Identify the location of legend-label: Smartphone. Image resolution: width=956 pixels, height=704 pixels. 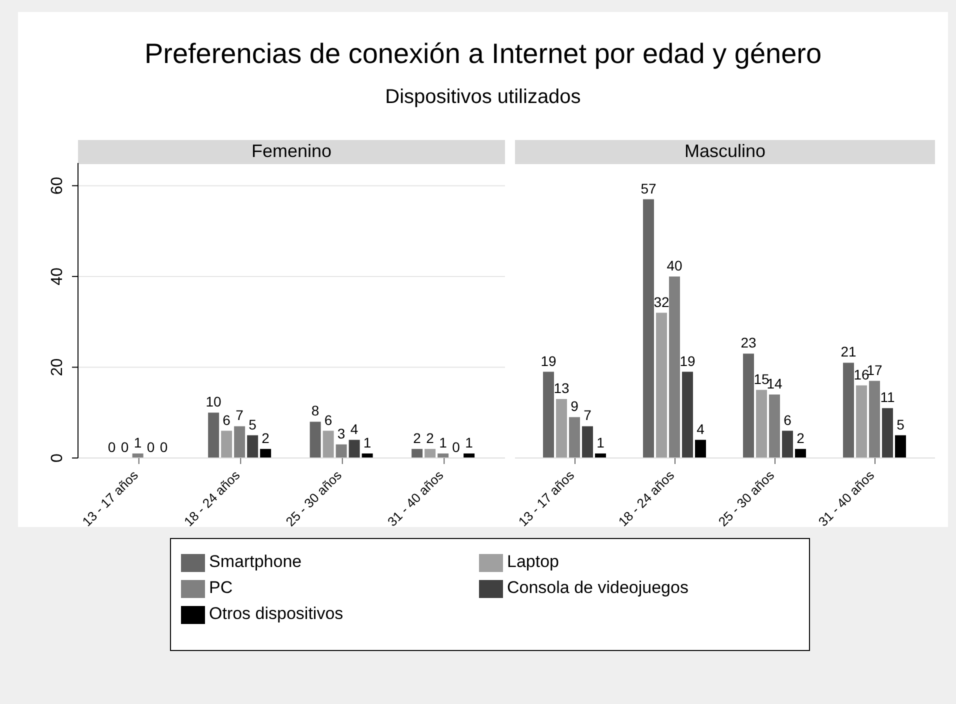
(256, 562).